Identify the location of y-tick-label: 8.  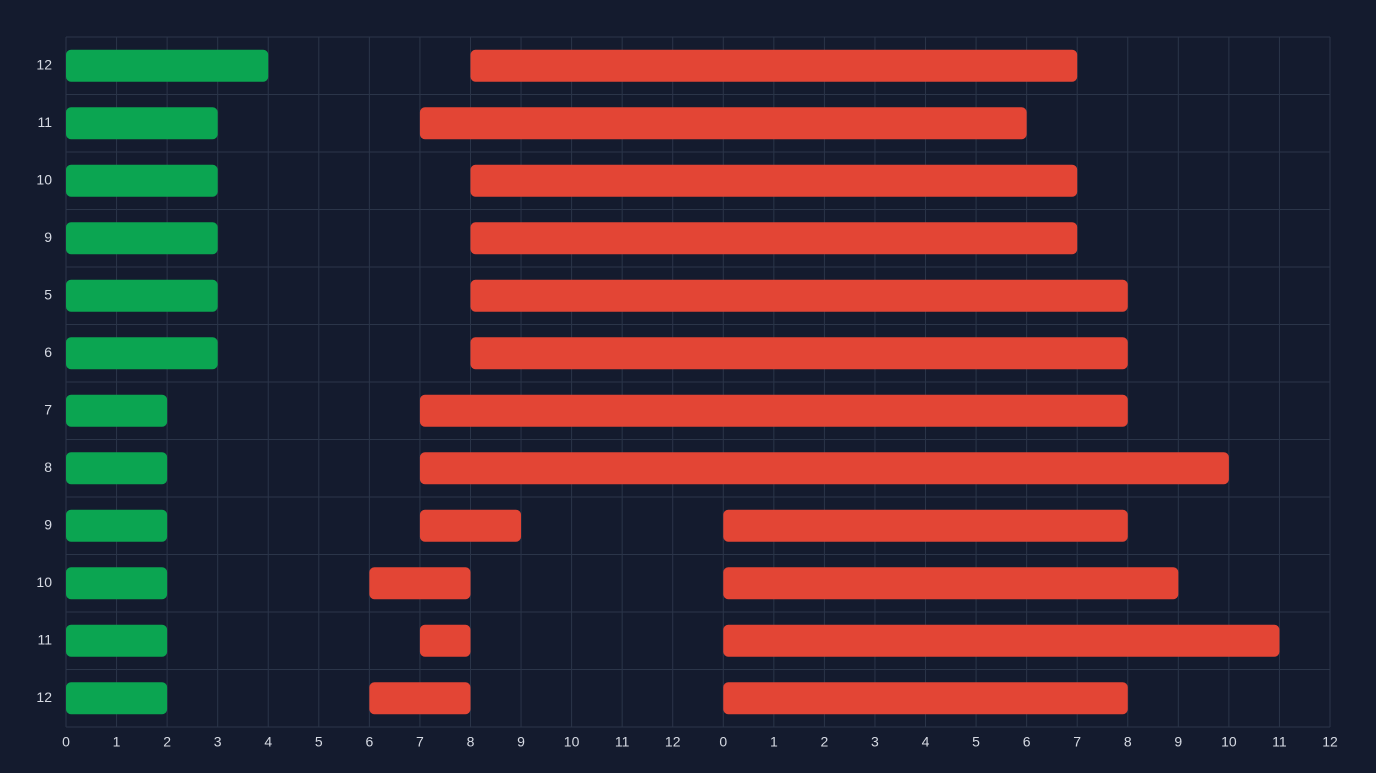
(48, 467).